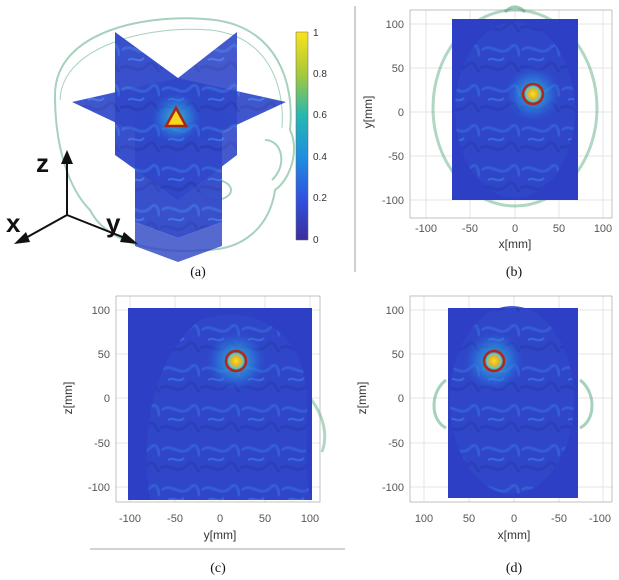 This screenshot has width=619, height=580. Describe the element at coordinates (198, 272) in the screenshot. I see `caption-a: (a)` at that location.